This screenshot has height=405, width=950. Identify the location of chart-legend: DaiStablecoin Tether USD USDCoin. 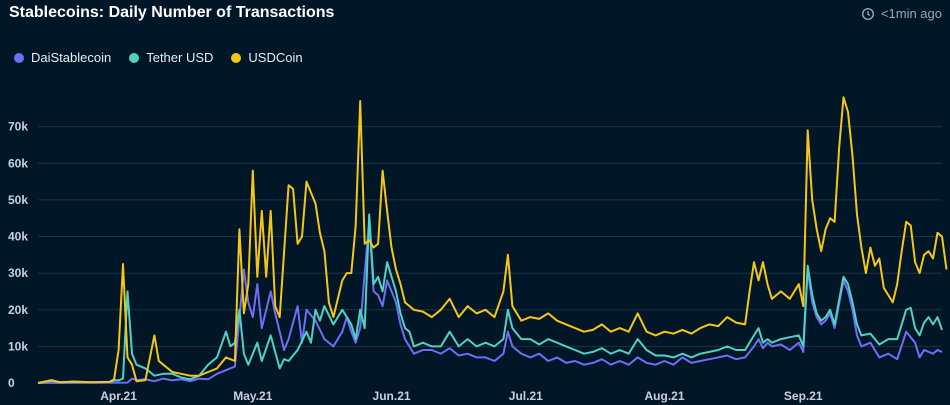
(158, 57).